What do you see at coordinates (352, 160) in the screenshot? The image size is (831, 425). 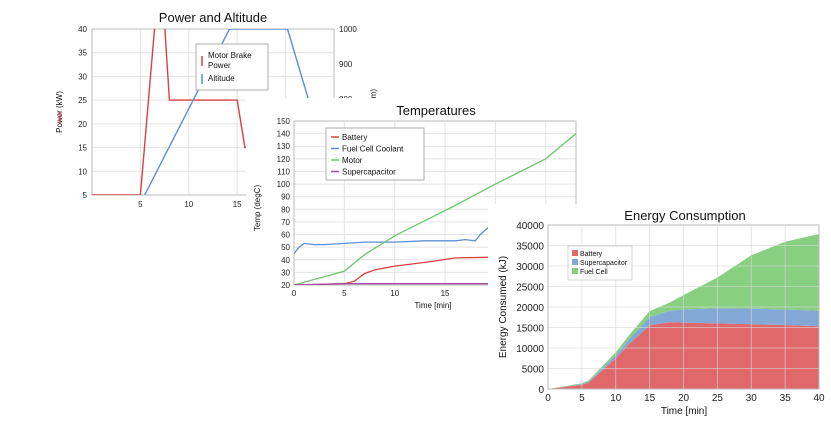 I see `legend-label: Motor` at bounding box center [352, 160].